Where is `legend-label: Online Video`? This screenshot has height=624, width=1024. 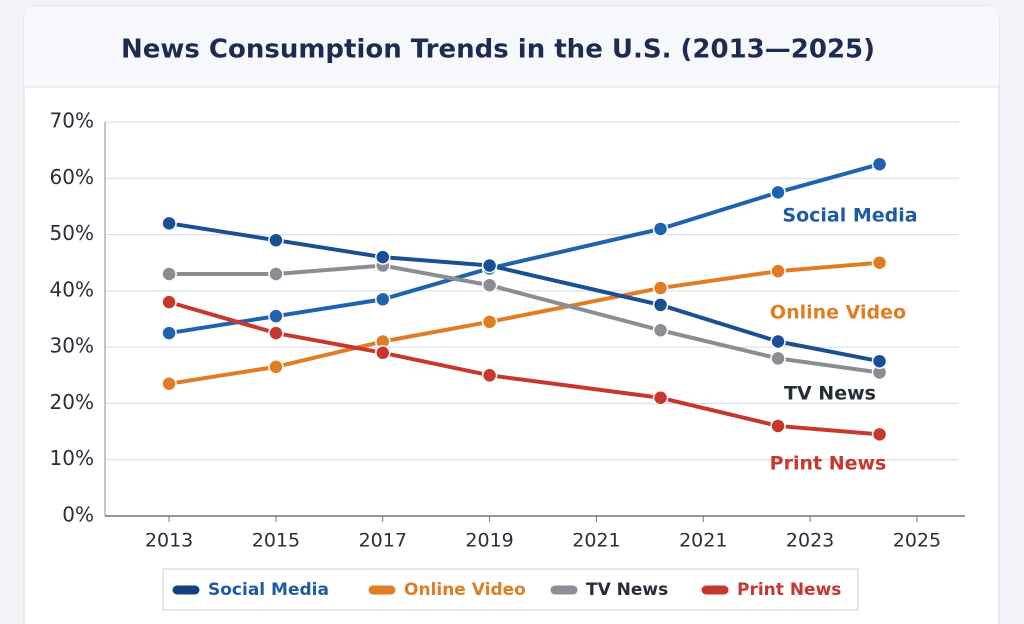
legend-label: Online Video is located at coordinates (465, 590).